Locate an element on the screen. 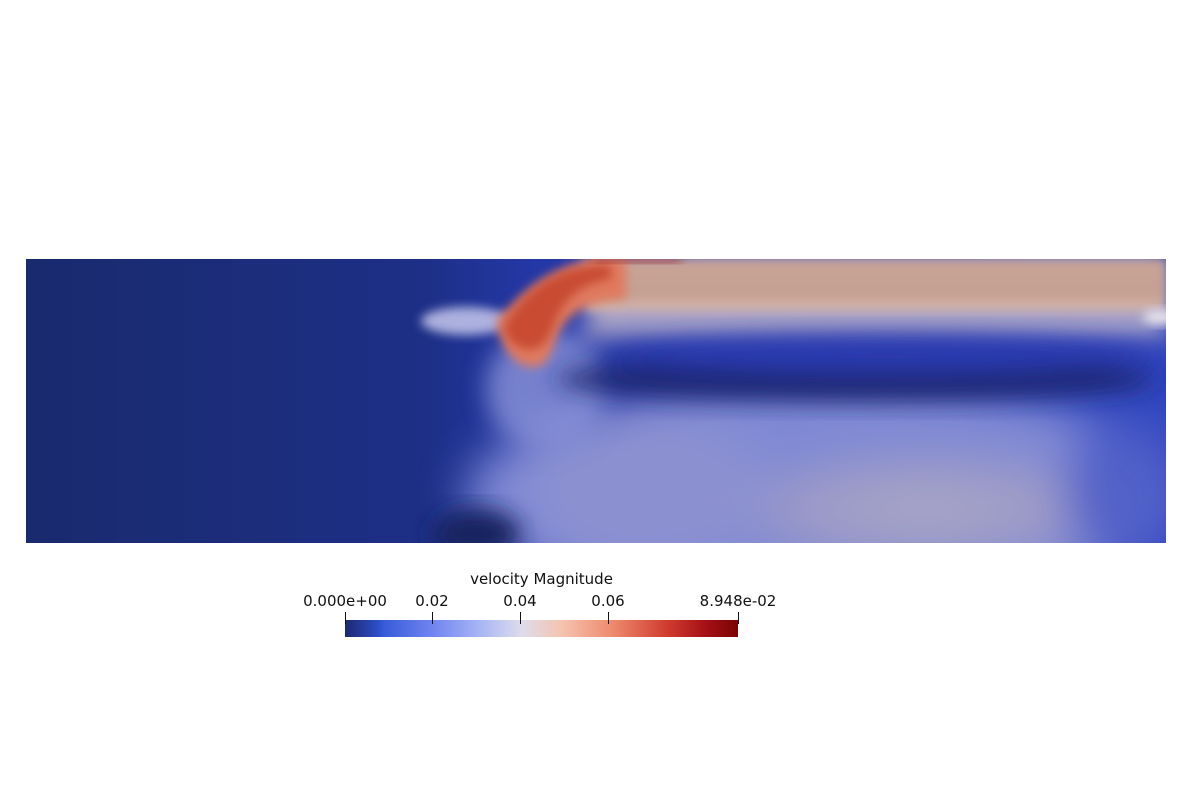  colorbar-ramp is located at coordinates (541, 628).